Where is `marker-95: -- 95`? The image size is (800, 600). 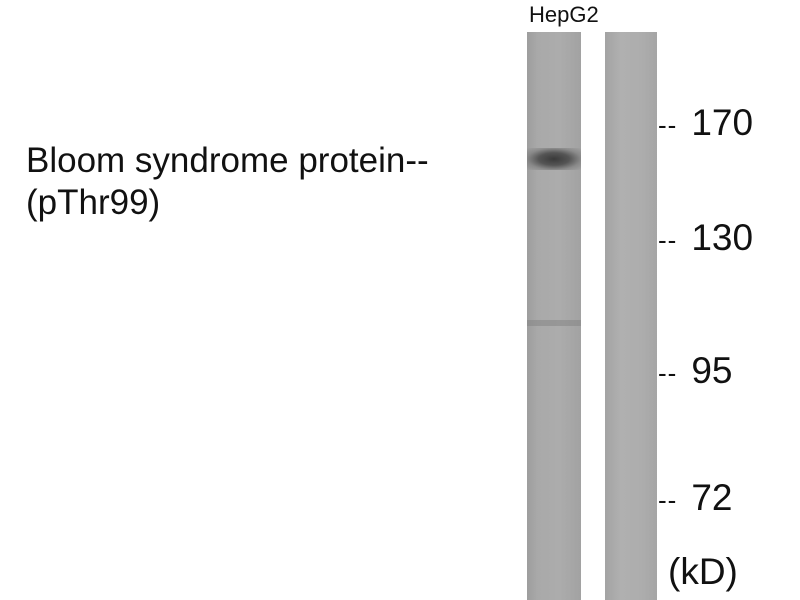 marker-95: -- 95 is located at coordinates (695, 370).